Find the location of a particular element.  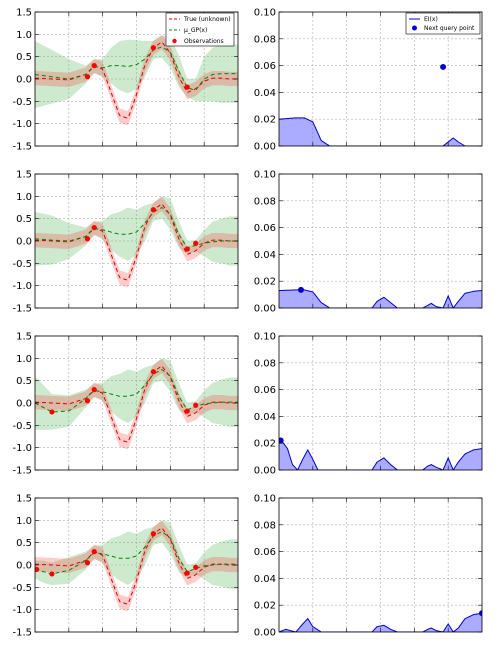

legend-box is located at coordinates (443, 23).